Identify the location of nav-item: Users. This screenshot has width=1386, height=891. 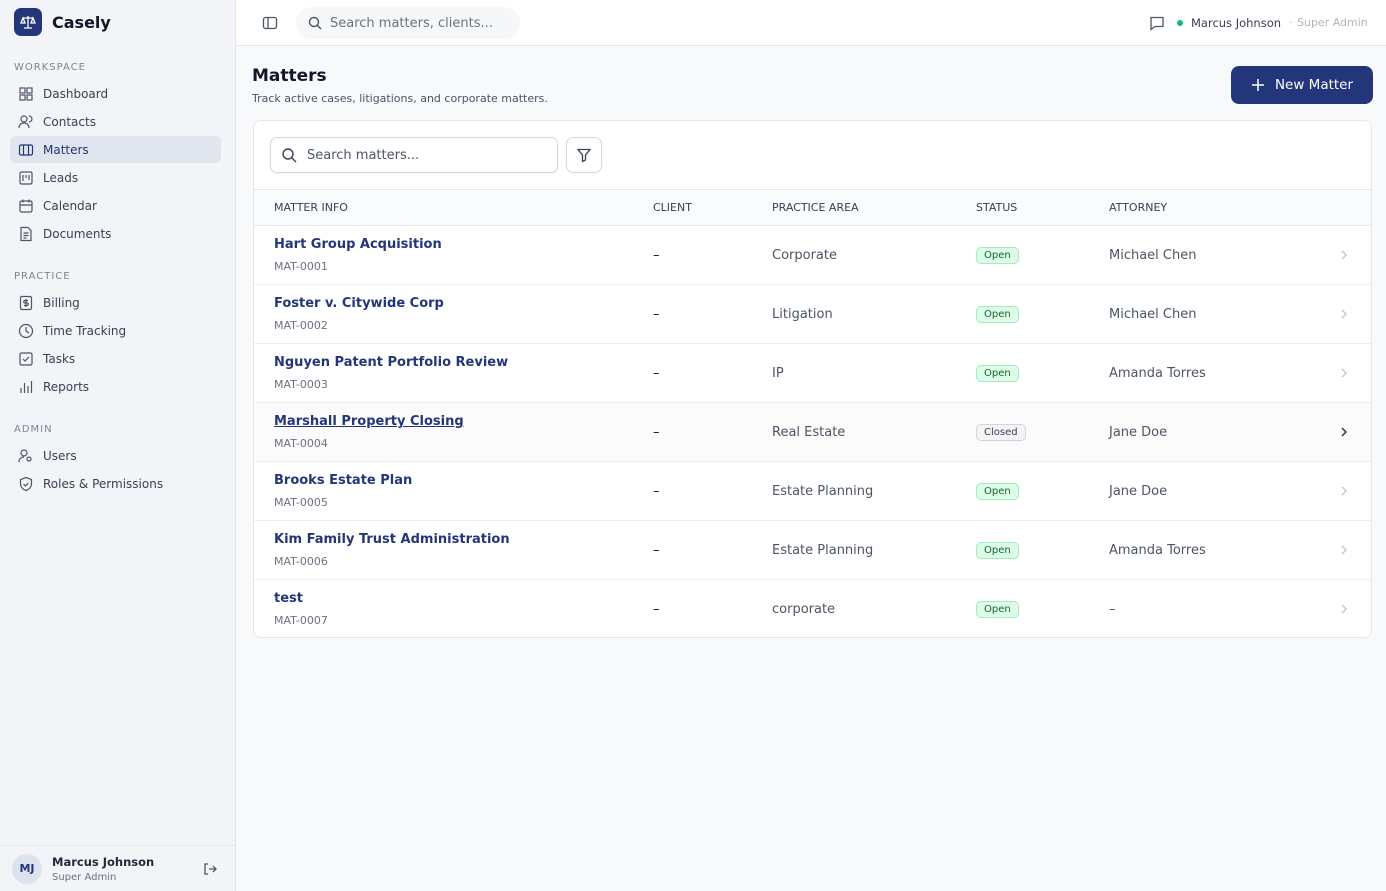
(115, 455).